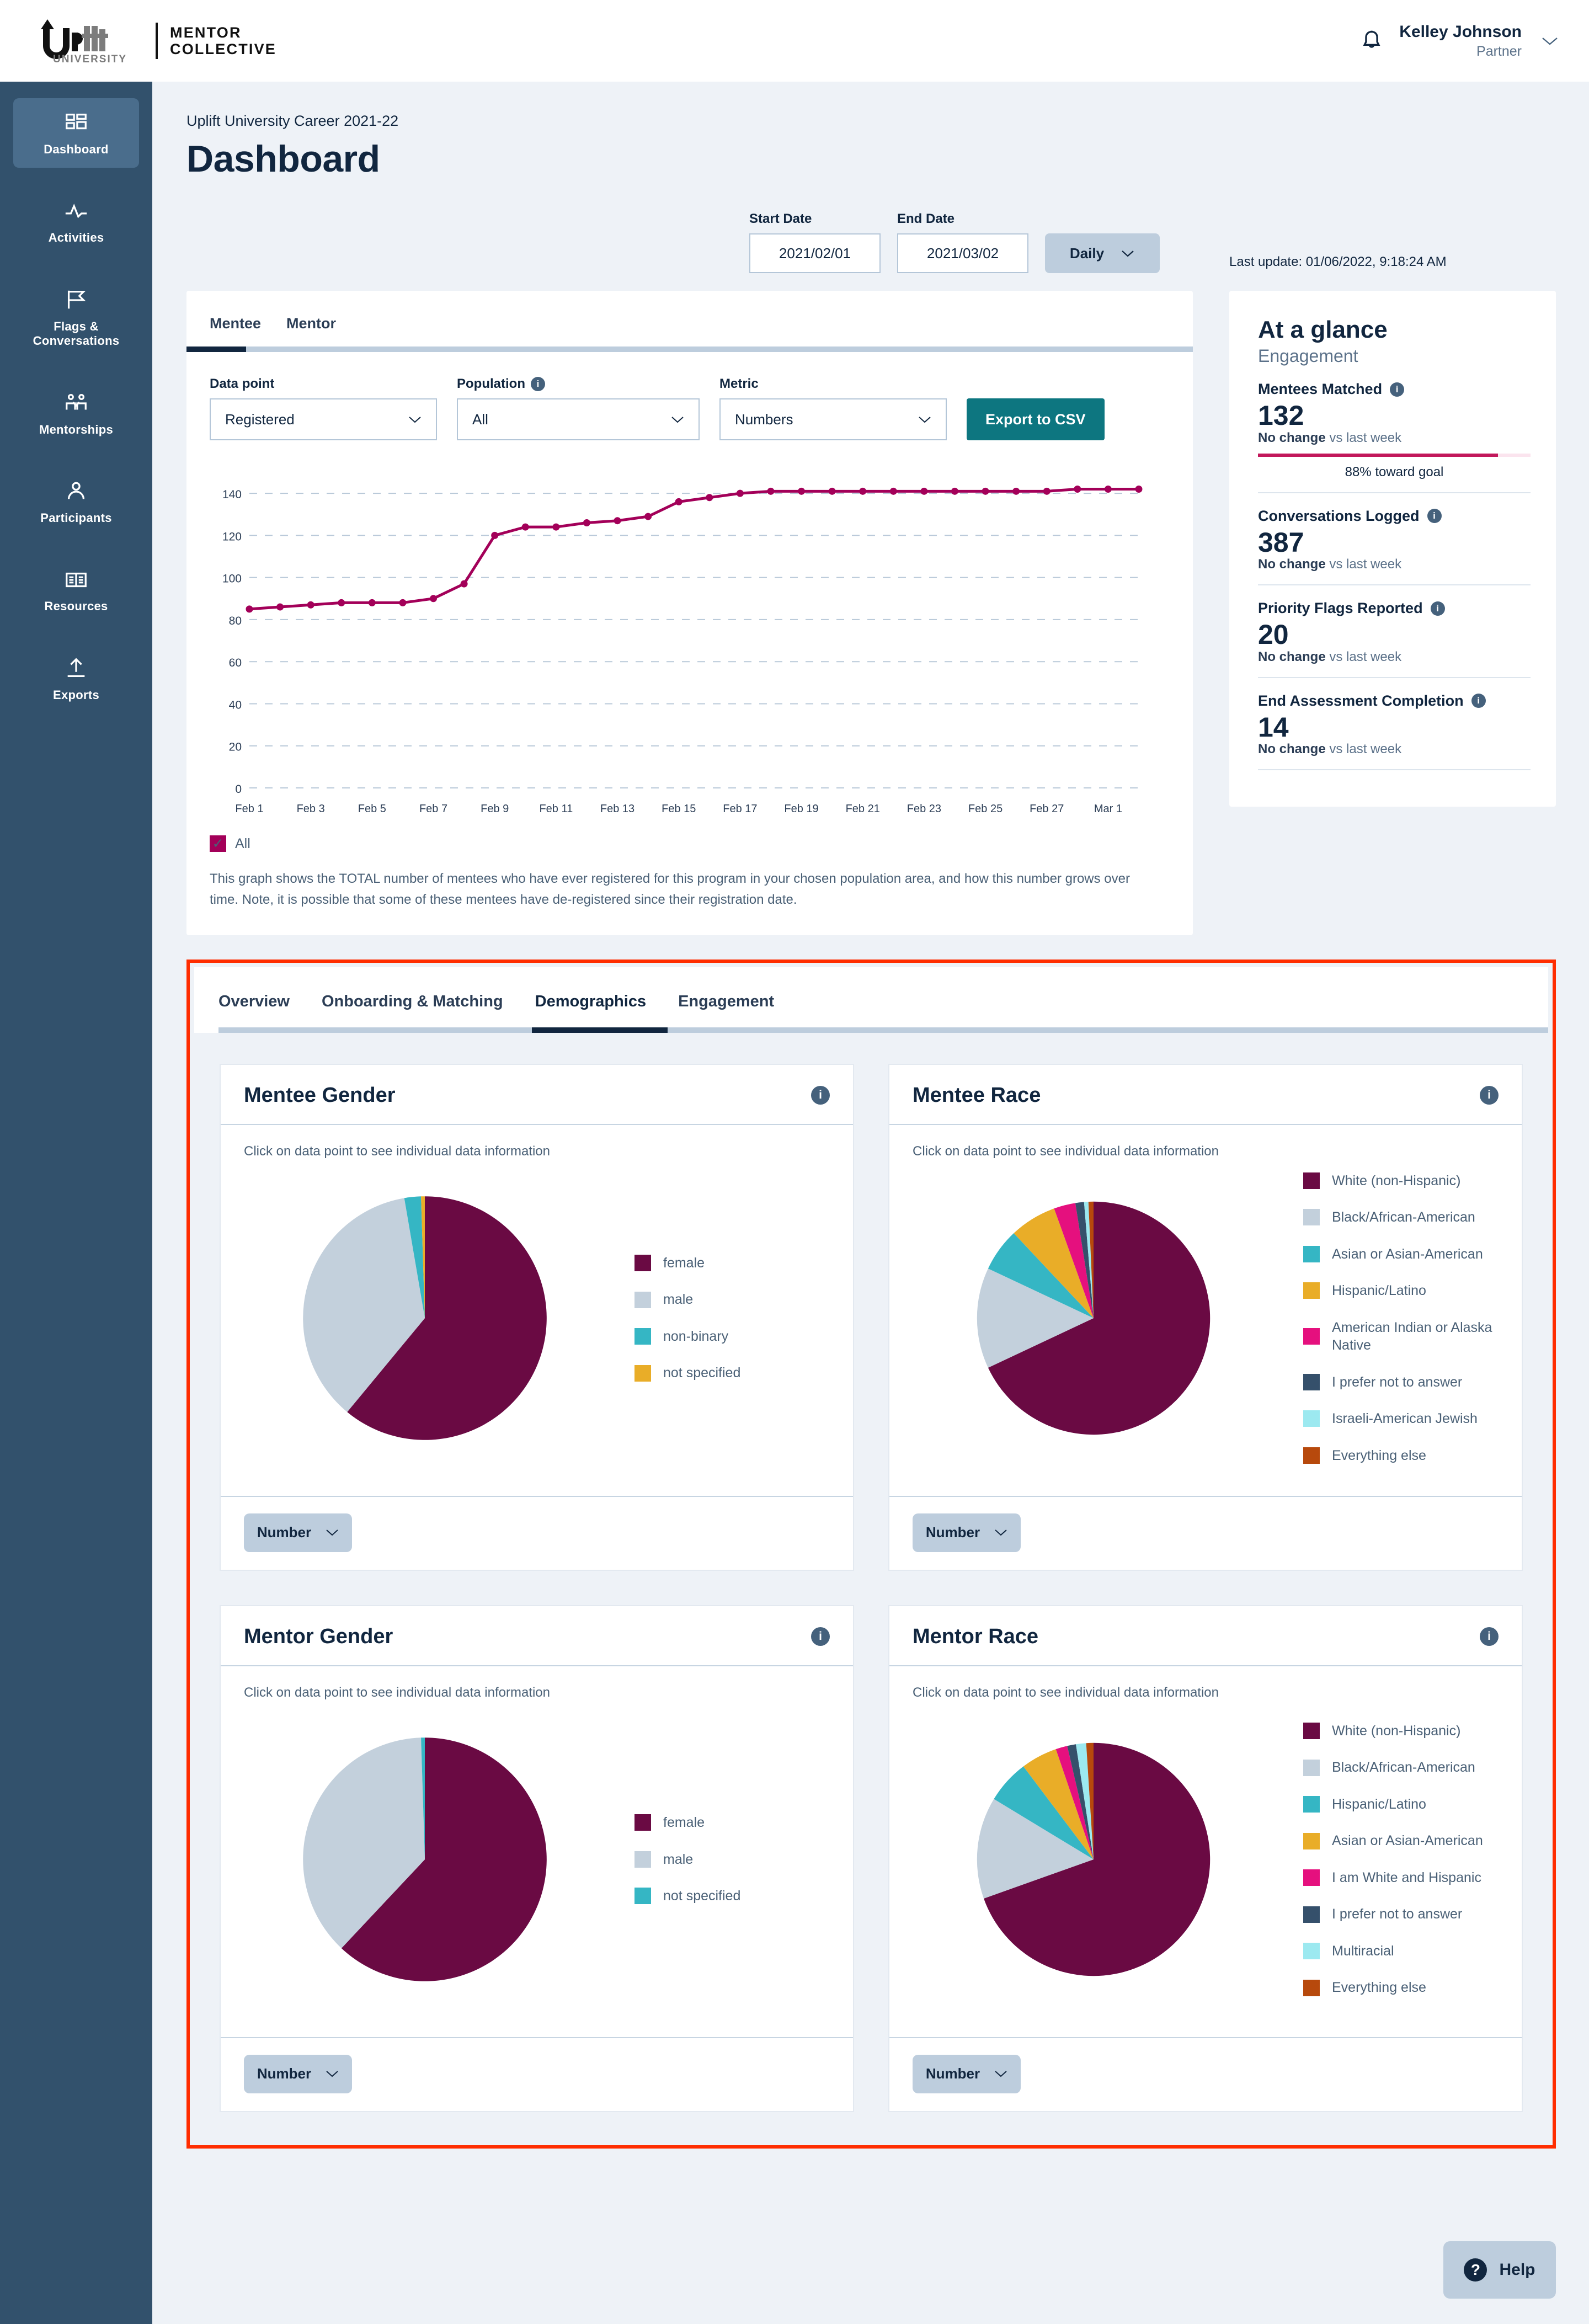 Image resolution: width=1589 pixels, height=2324 pixels. What do you see at coordinates (578, 419) in the screenshot?
I see `population-select: All` at bounding box center [578, 419].